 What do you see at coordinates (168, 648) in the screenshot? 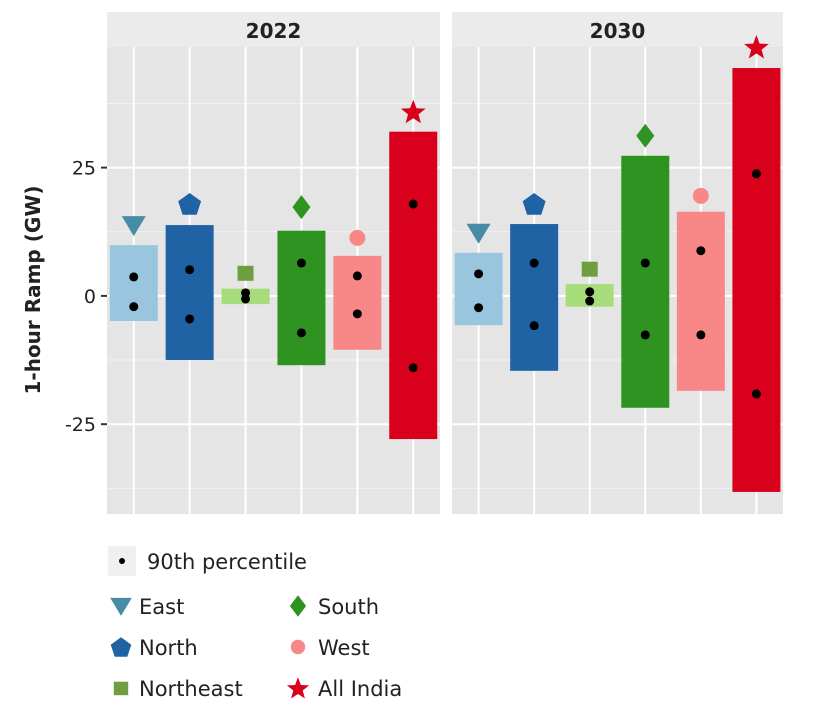
I see `legend-label-north: North` at bounding box center [168, 648].